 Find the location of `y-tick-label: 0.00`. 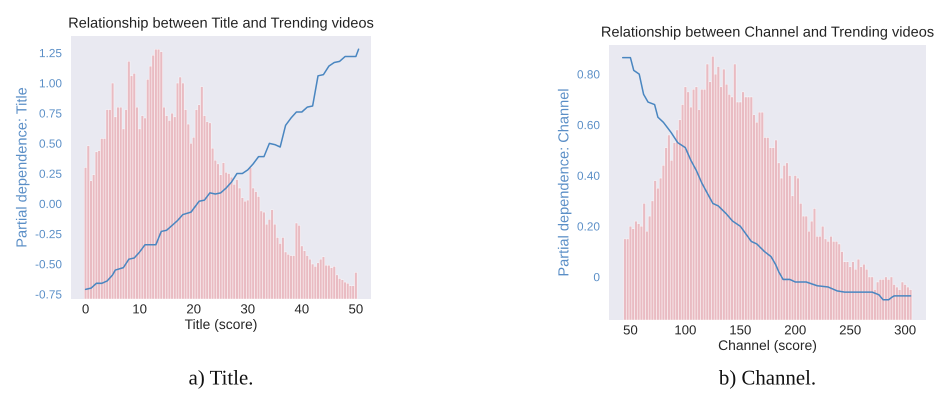

y-tick-label: 0.00 is located at coordinates (50, 204).